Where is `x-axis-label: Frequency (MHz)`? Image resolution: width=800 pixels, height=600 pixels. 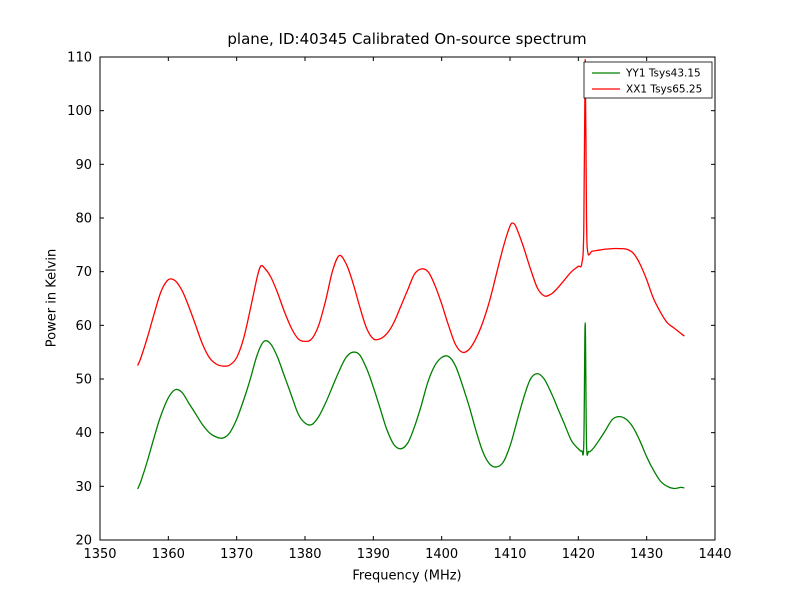 x-axis-label: Frequency (MHz) is located at coordinates (407, 576).